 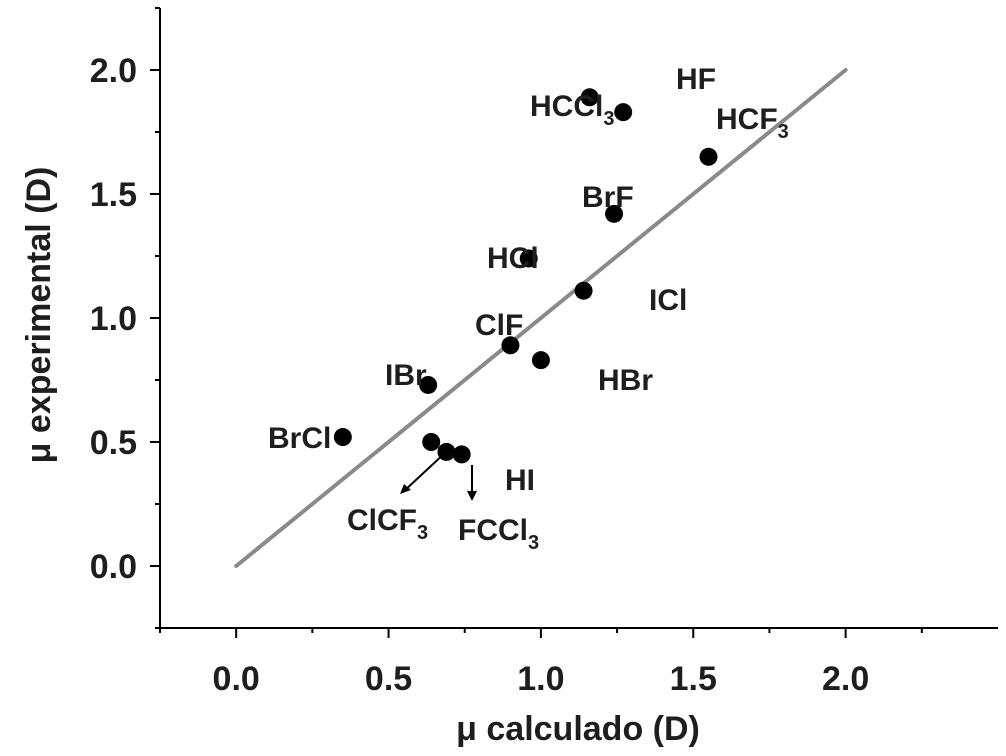 What do you see at coordinates (299, 438) in the screenshot?
I see `point-label: BrCl` at bounding box center [299, 438].